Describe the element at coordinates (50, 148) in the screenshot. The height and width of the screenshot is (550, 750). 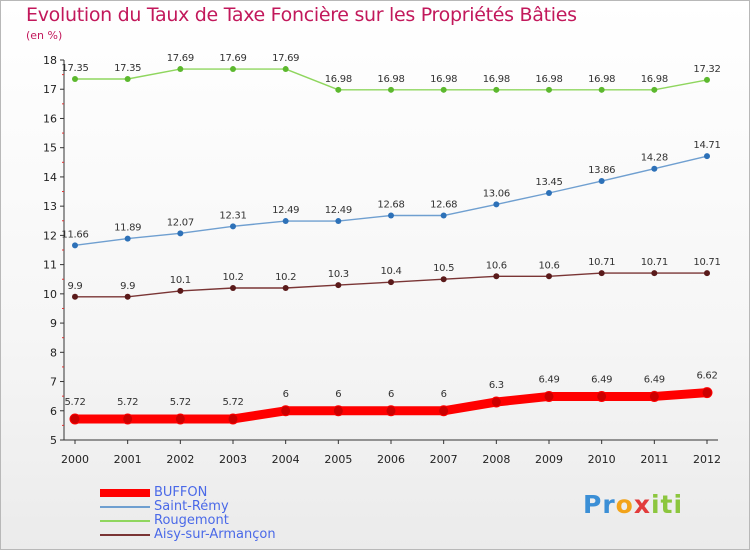
I see `y-tick-label: 15` at that location.